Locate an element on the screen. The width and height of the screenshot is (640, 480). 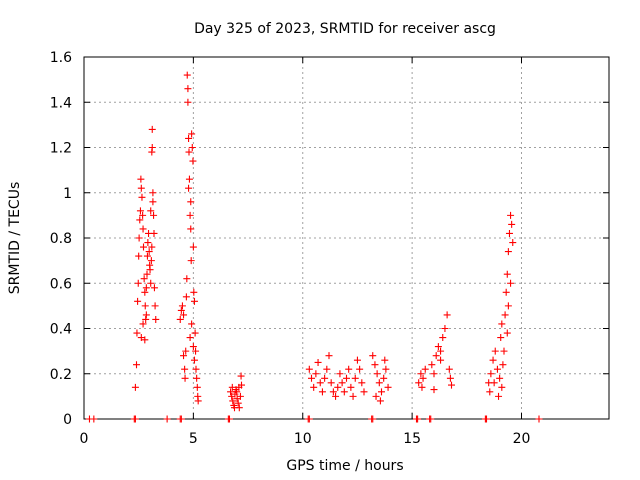
y-tick-label: 0.2 is located at coordinates (61, 375).